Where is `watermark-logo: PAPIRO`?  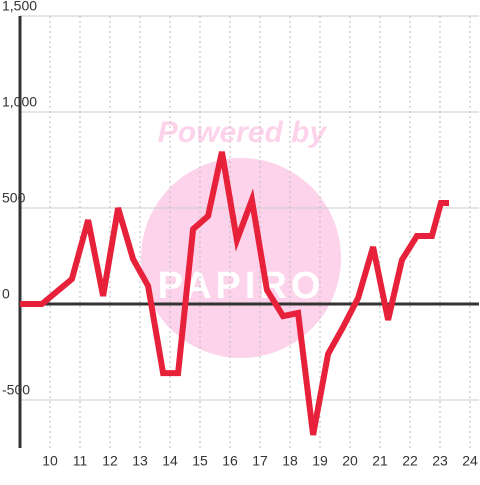
watermark-logo: PAPIRO is located at coordinates (241, 286).